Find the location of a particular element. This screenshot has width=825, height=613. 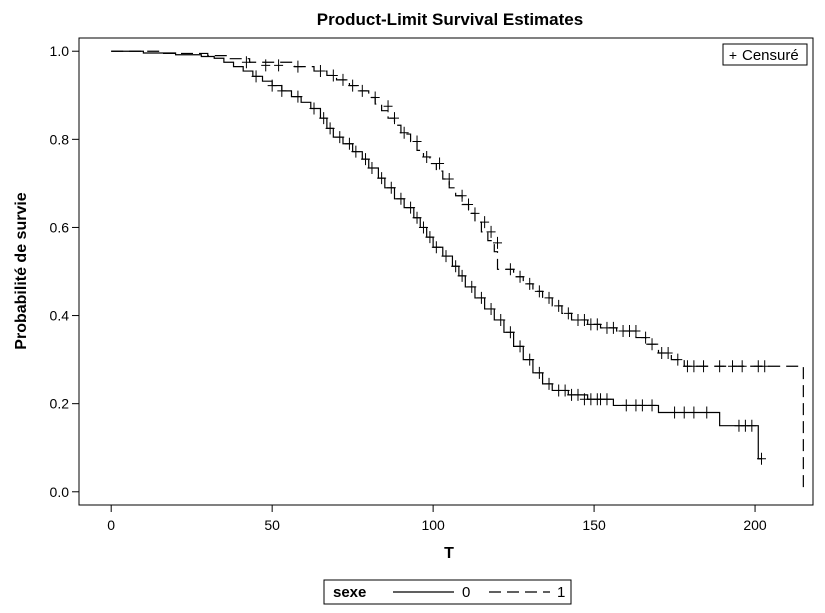

chart-title: Product-Limit Survival Estimates is located at coordinates (450, 19).